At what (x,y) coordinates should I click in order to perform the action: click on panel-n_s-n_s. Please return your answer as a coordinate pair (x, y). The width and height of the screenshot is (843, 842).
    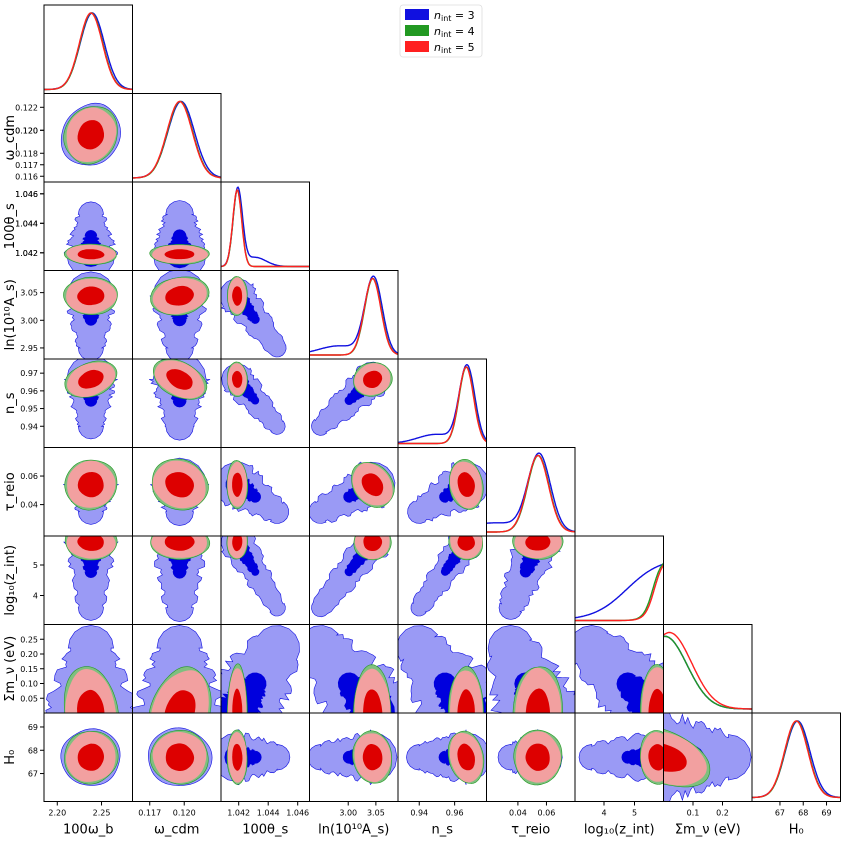
    Looking at the image, I should click on (442, 403).